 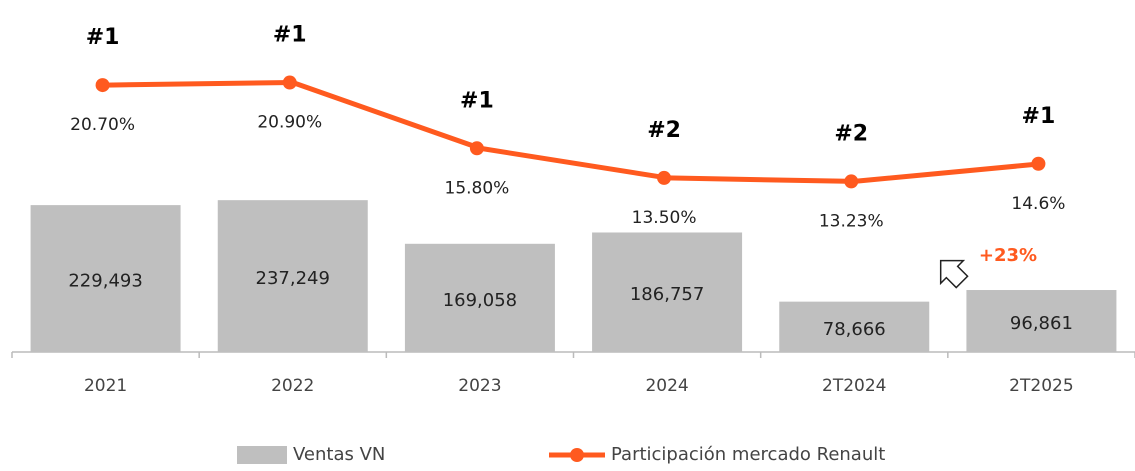 What do you see at coordinates (854, 329) in the screenshot?
I see `bar-label: 78,666` at bounding box center [854, 329].